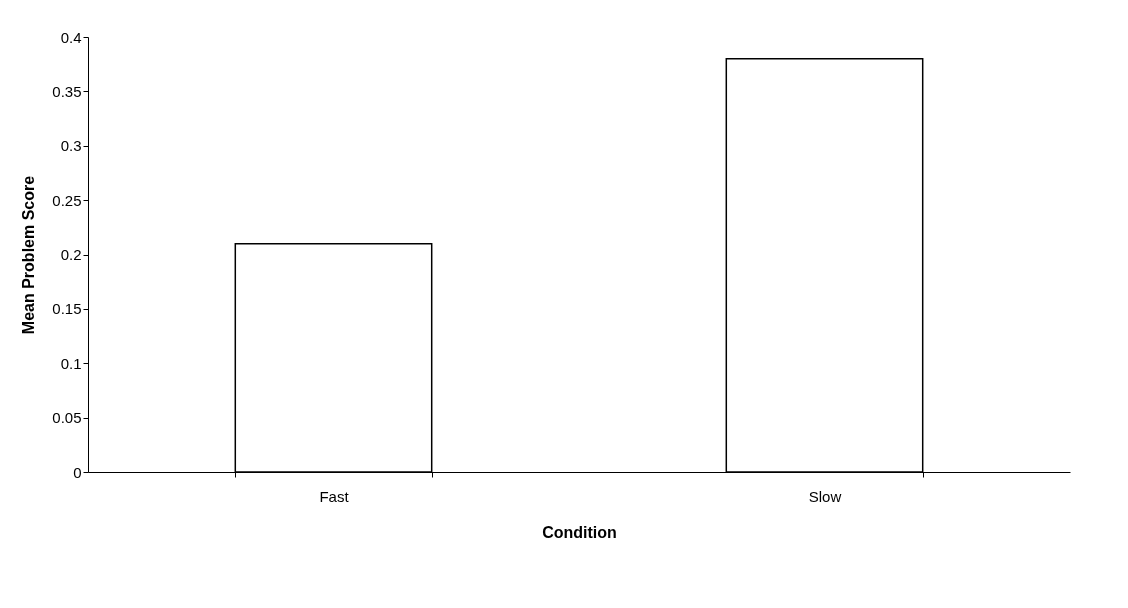 The height and width of the screenshot is (608, 1128). What do you see at coordinates (71, 254) in the screenshot?
I see `y-tick-label: 0.2` at bounding box center [71, 254].